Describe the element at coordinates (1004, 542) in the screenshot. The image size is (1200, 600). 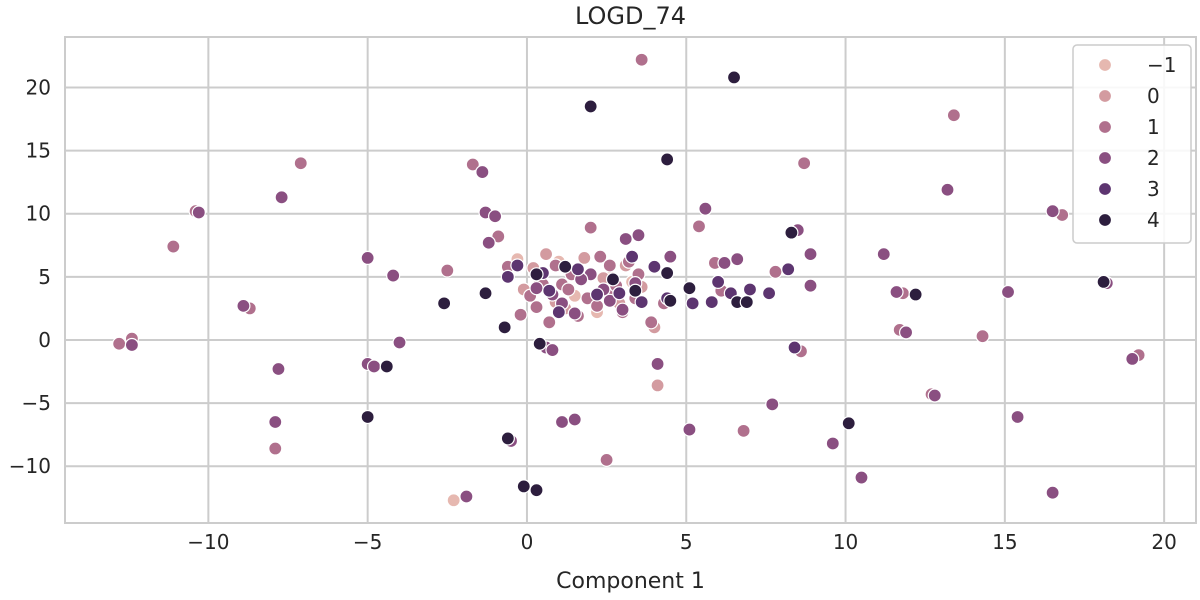
I see `x-tick-label: 15` at that location.